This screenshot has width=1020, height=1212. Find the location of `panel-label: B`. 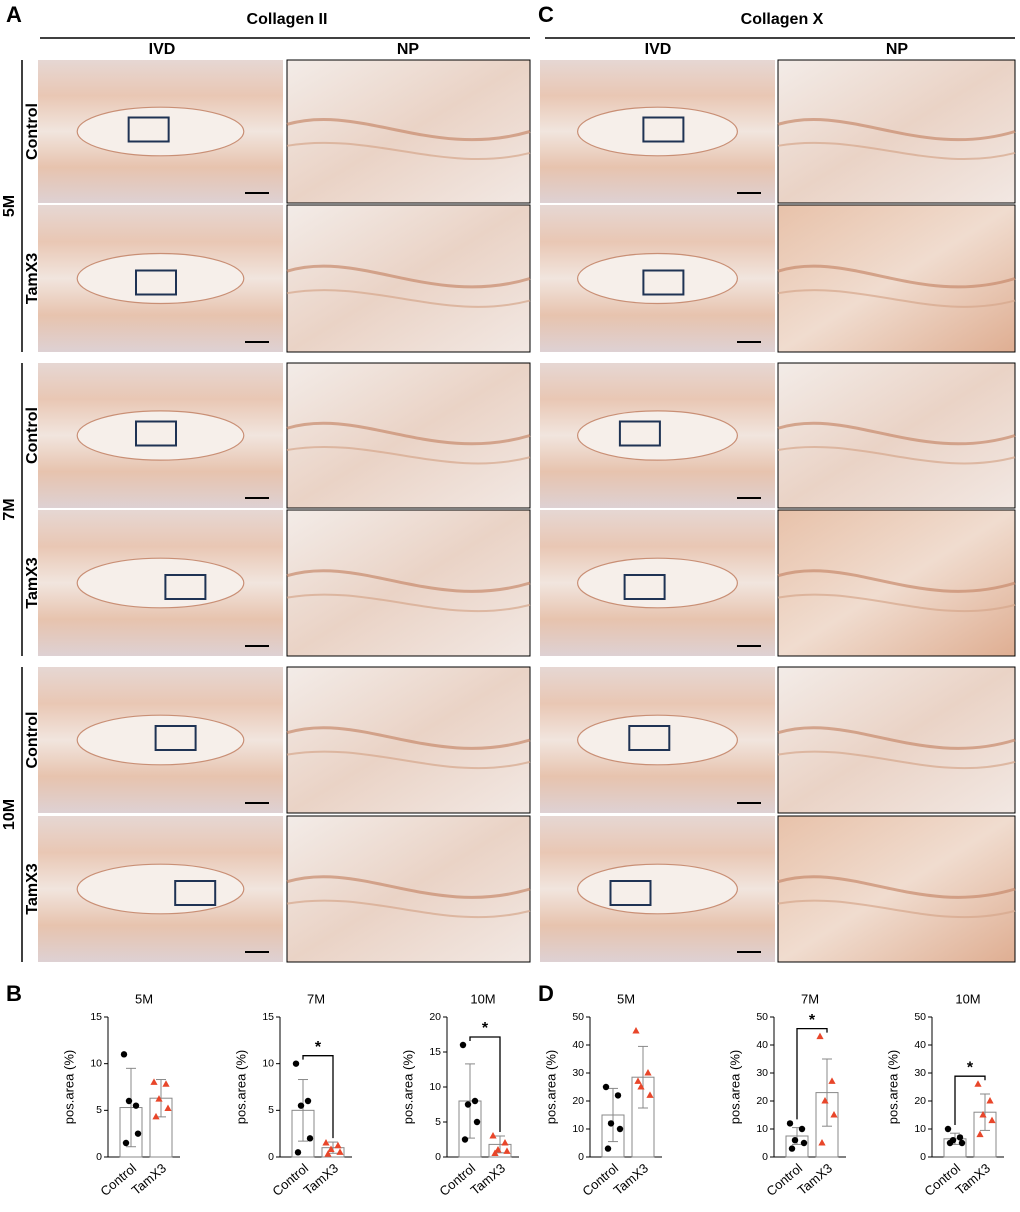

panel-label: B is located at coordinates (14, 993).